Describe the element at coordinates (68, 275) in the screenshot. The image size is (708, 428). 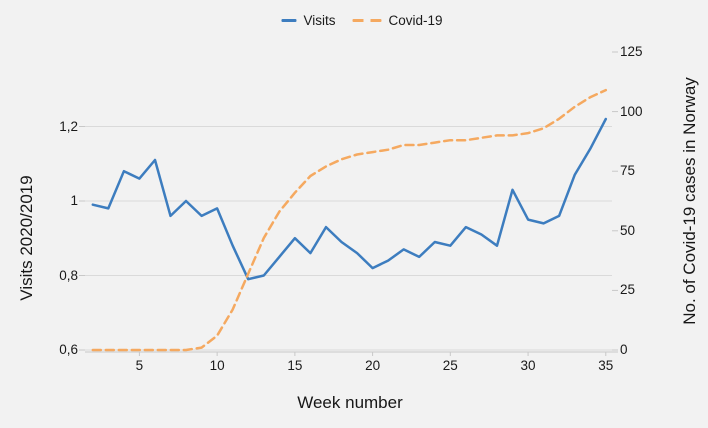
I see `y-left-tick-label: 0,8` at that location.